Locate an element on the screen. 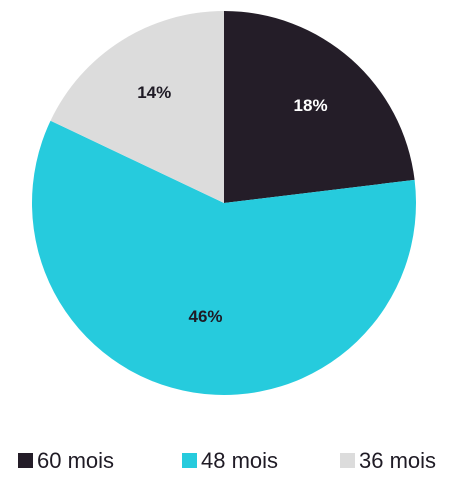 This screenshot has width=465, height=481. legend-swatch-36-mois is located at coordinates (347, 460).